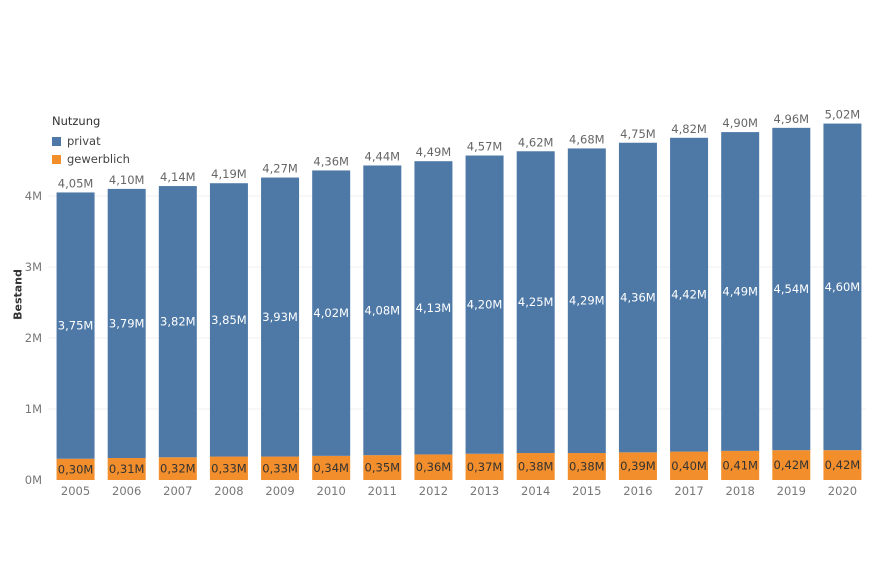  I want to click on data-label-gewerblich: 0,30M, so click(76, 469).